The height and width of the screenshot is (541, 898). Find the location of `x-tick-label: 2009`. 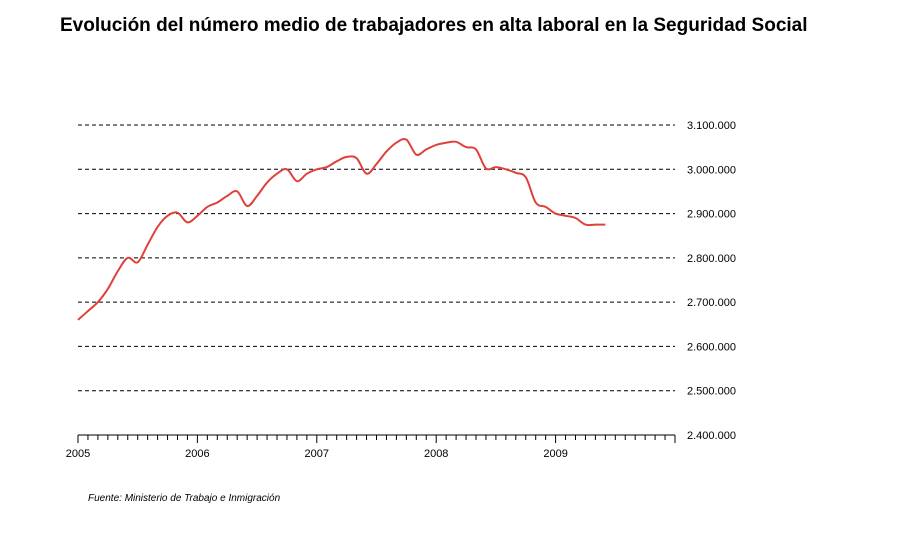

x-tick-label: 2009 is located at coordinates (555, 454).